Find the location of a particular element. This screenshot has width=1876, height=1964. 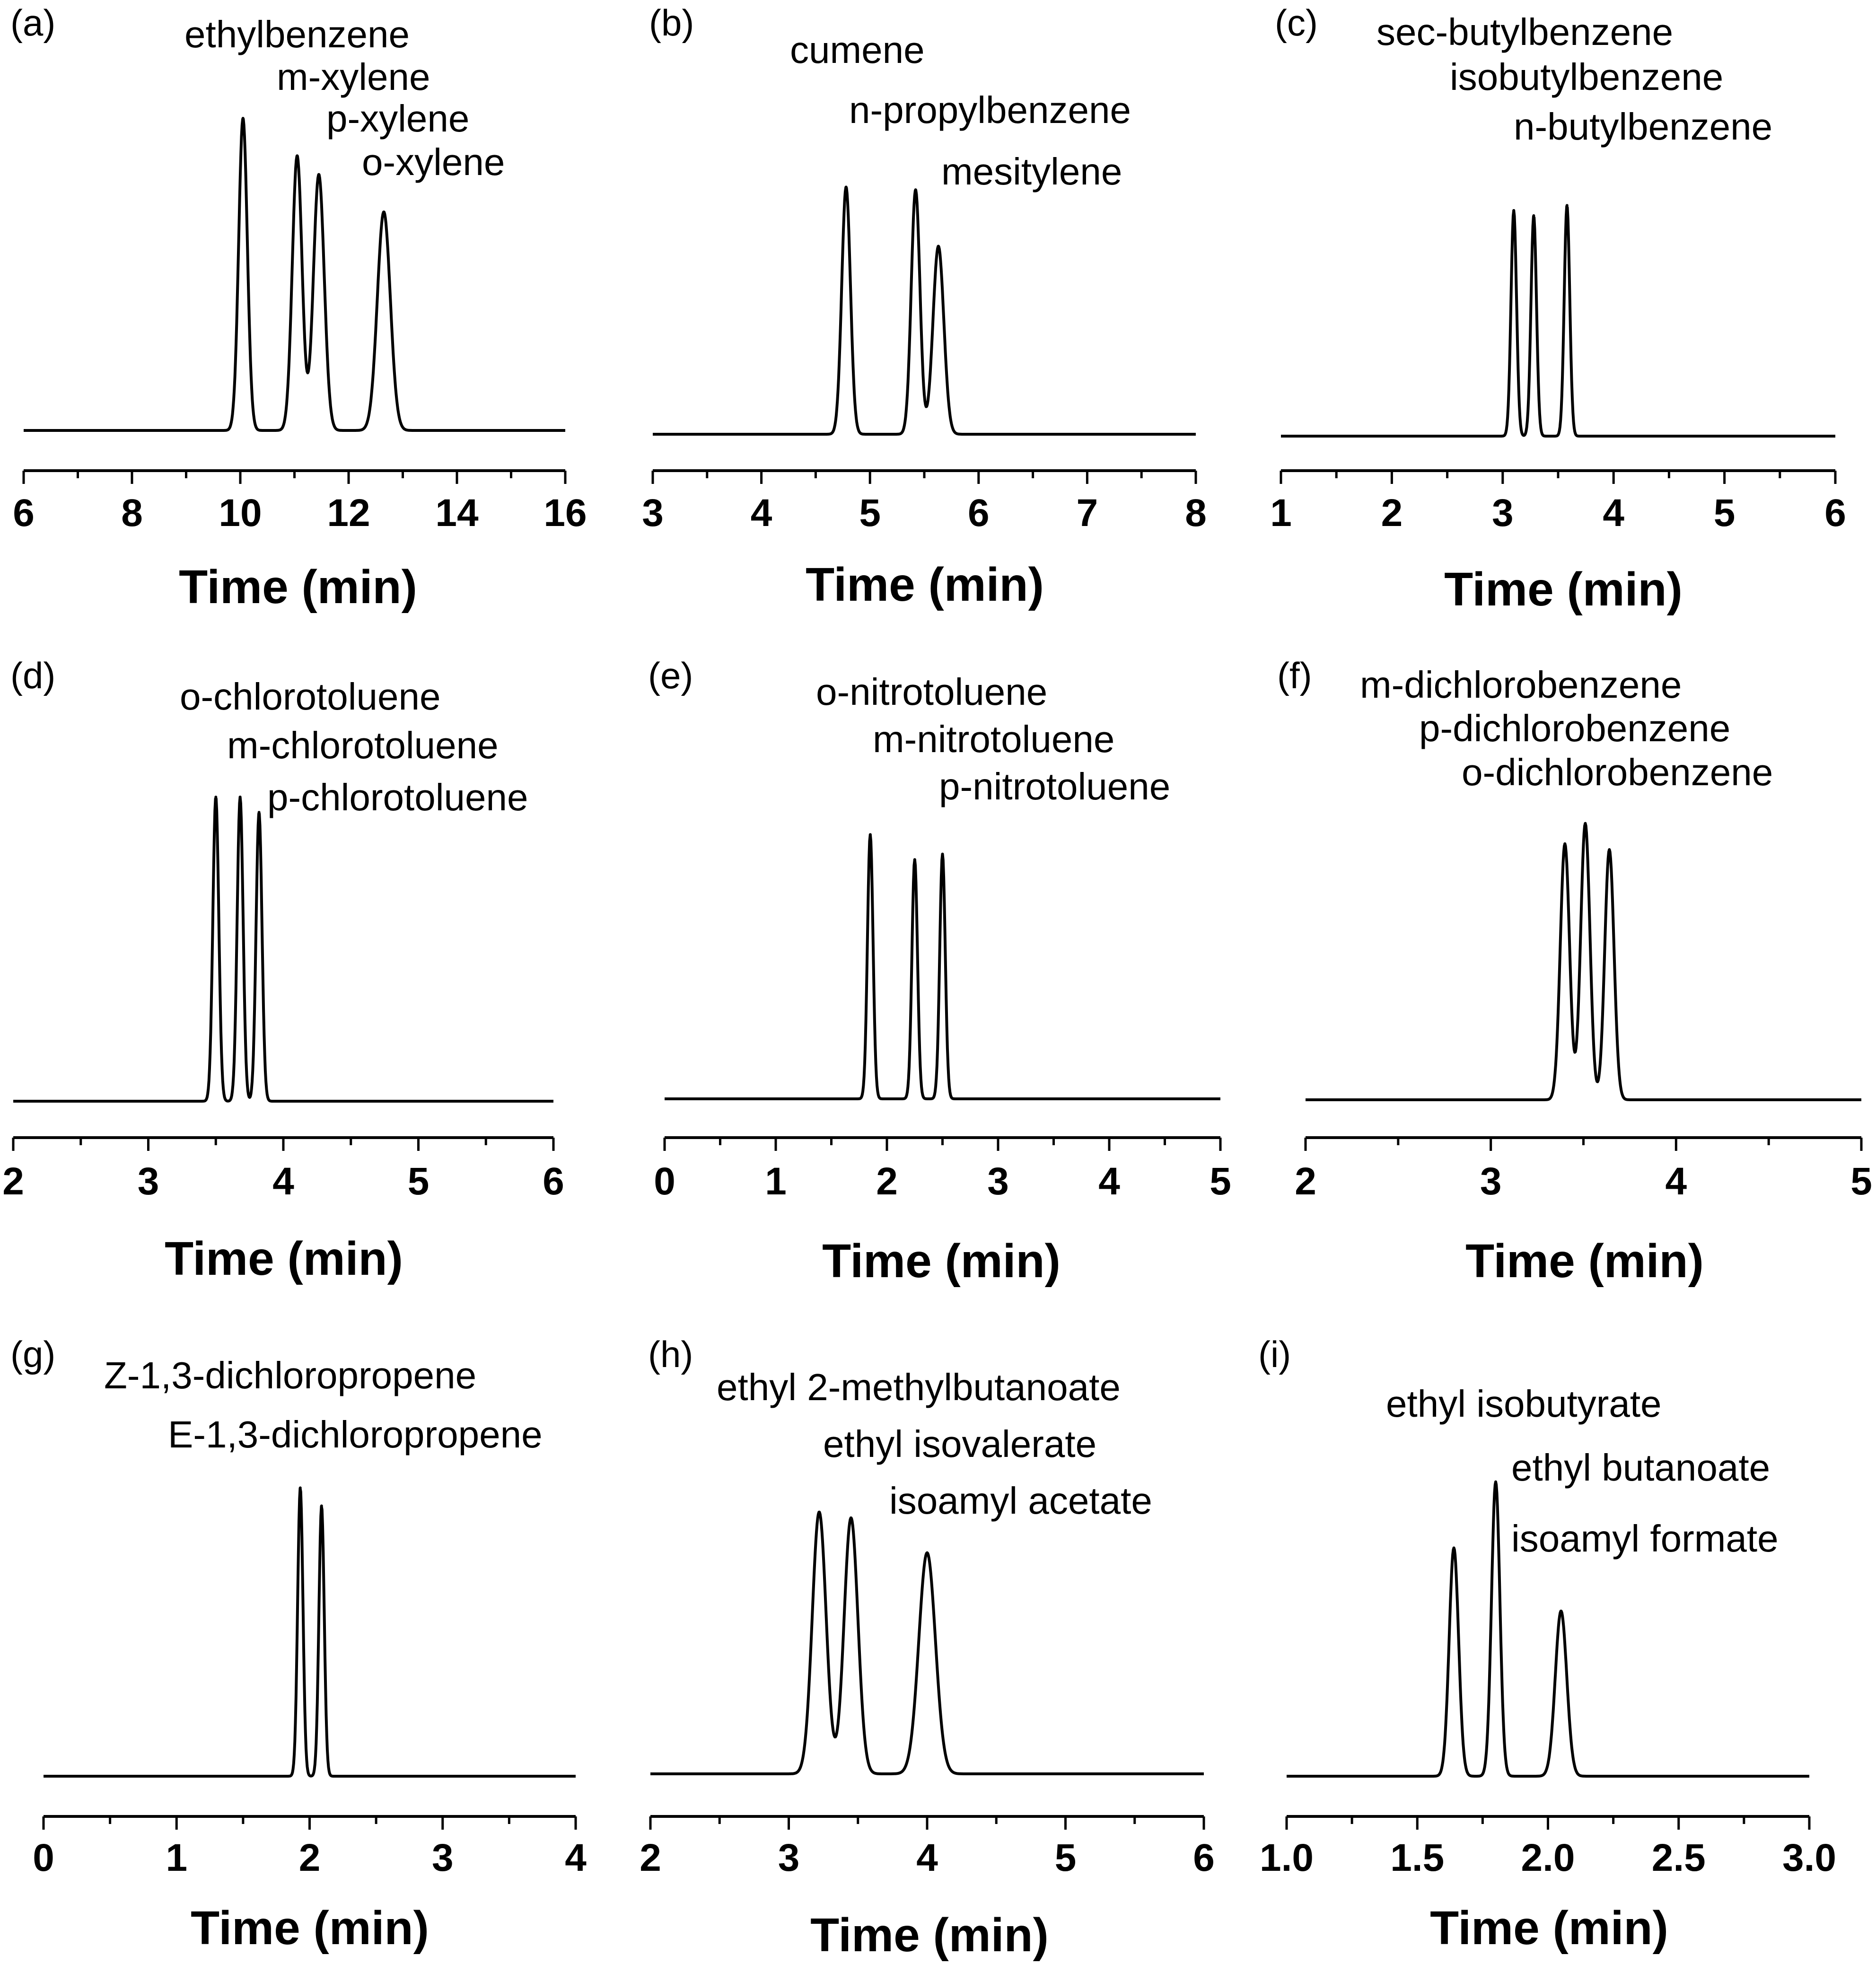

x-tick-label: 3.0 is located at coordinates (1809, 1857).